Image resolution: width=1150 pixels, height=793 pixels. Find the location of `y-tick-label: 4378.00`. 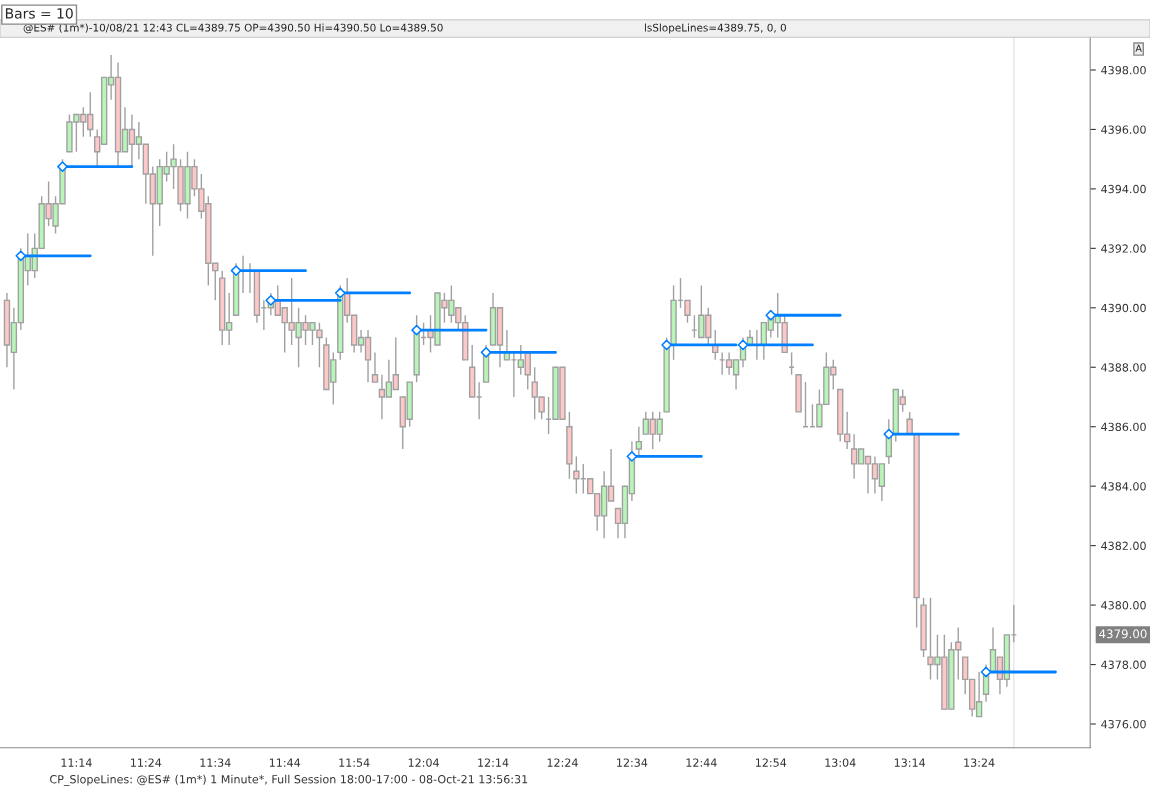

y-tick-label: 4378.00 is located at coordinates (1123, 664).